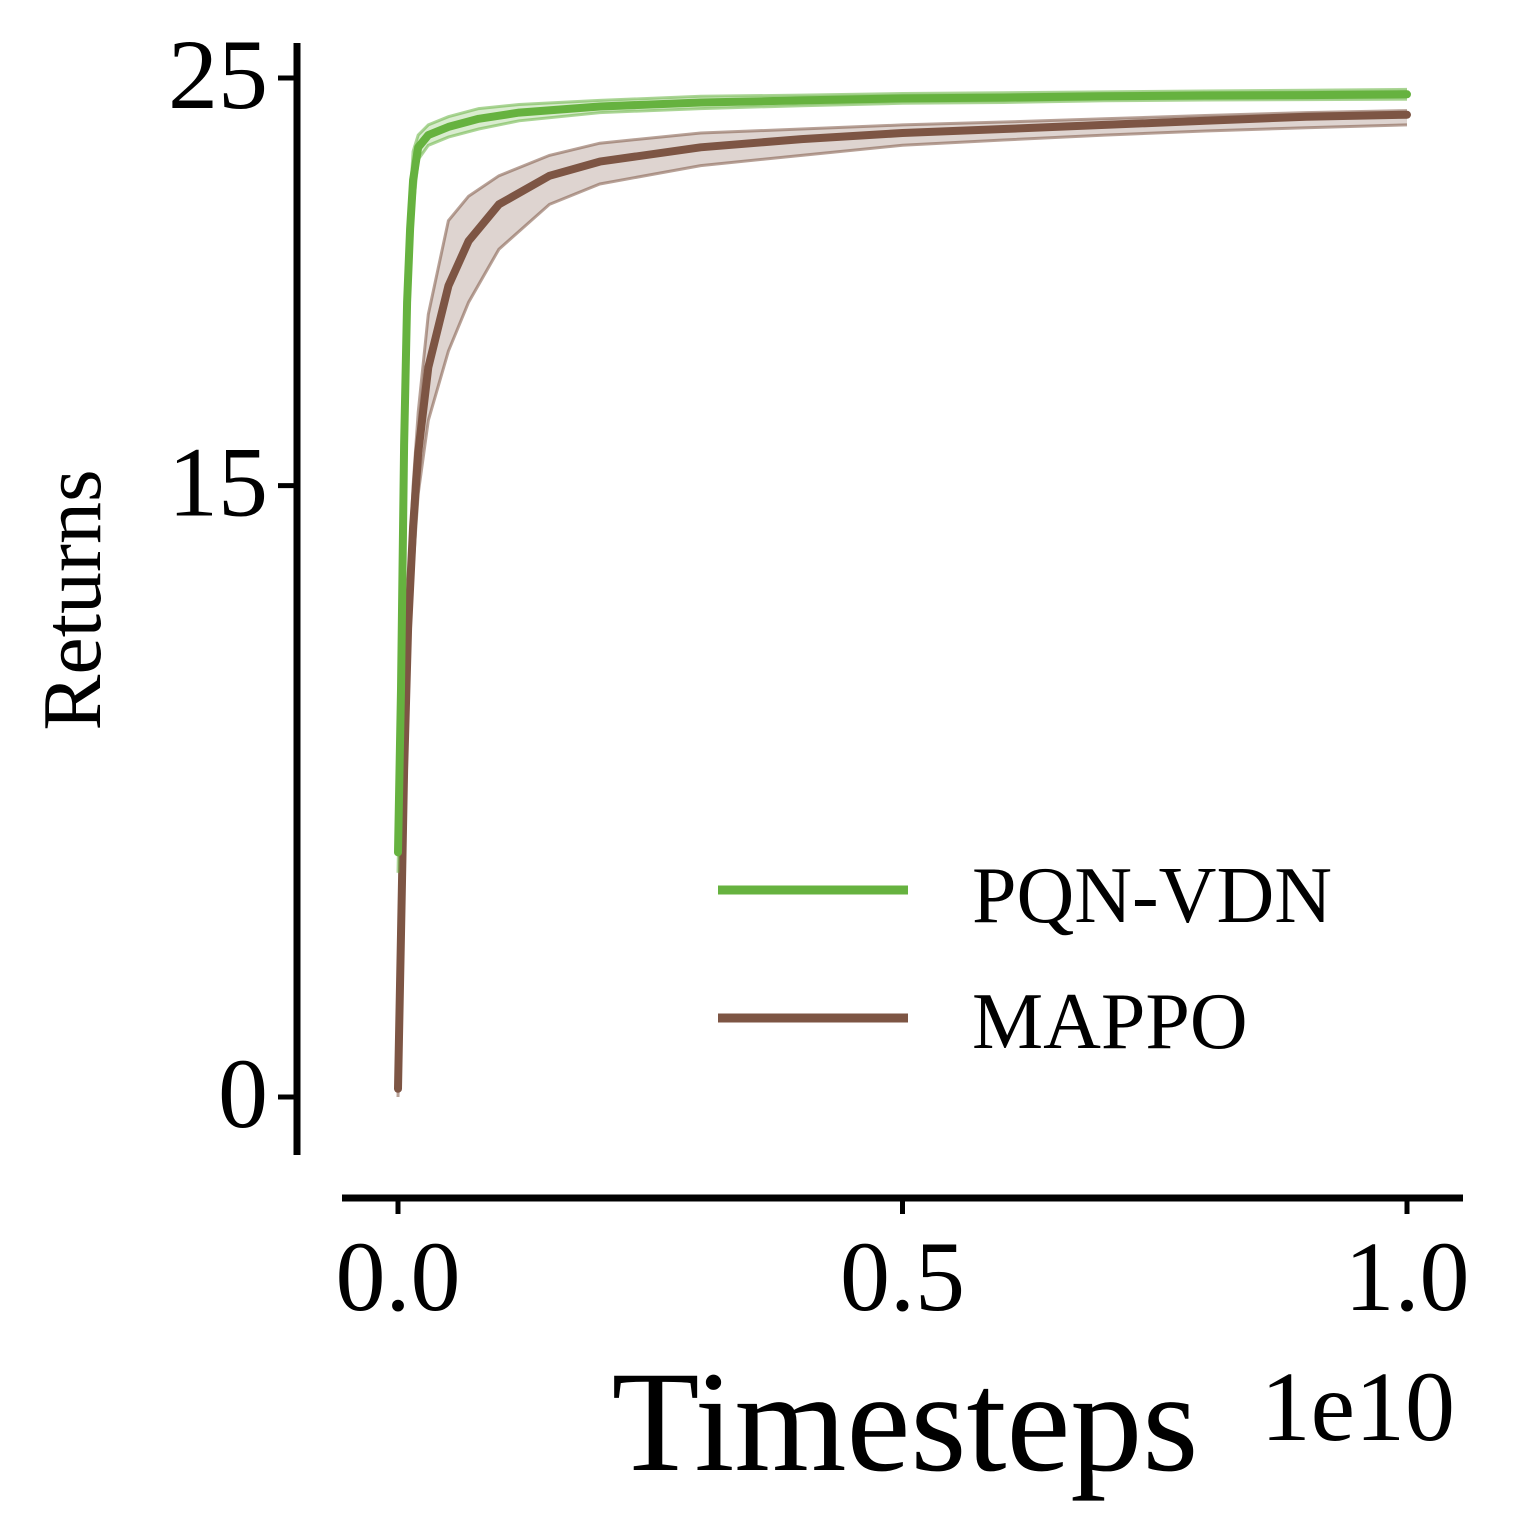 This screenshot has width=1521, height=1530. What do you see at coordinates (1152, 896) in the screenshot?
I see `legend-label-pqn-vdn: PQN-VDN` at bounding box center [1152, 896].